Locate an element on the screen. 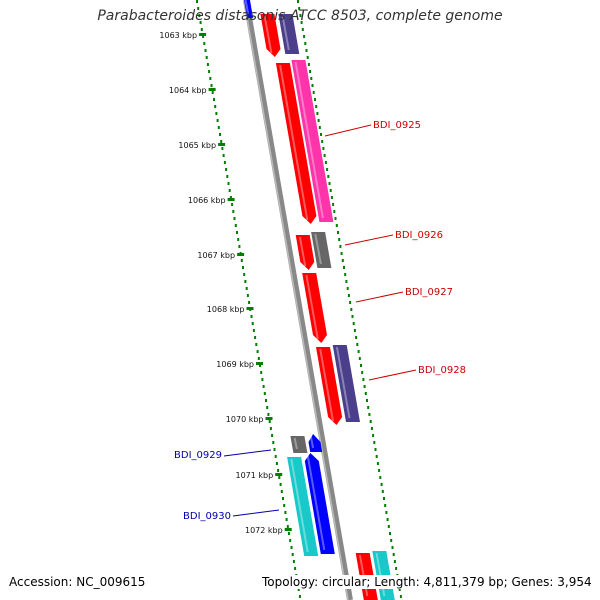  scale-tick-label: 1070 kbp is located at coordinates (245, 419).